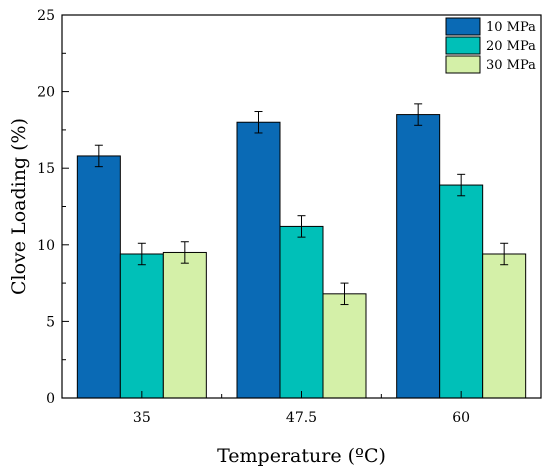 The width and height of the screenshot is (550, 471). What do you see at coordinates (50, 322) in the screenshot?
I see `y-tick-label: 5` at bounding box center [50, 322].